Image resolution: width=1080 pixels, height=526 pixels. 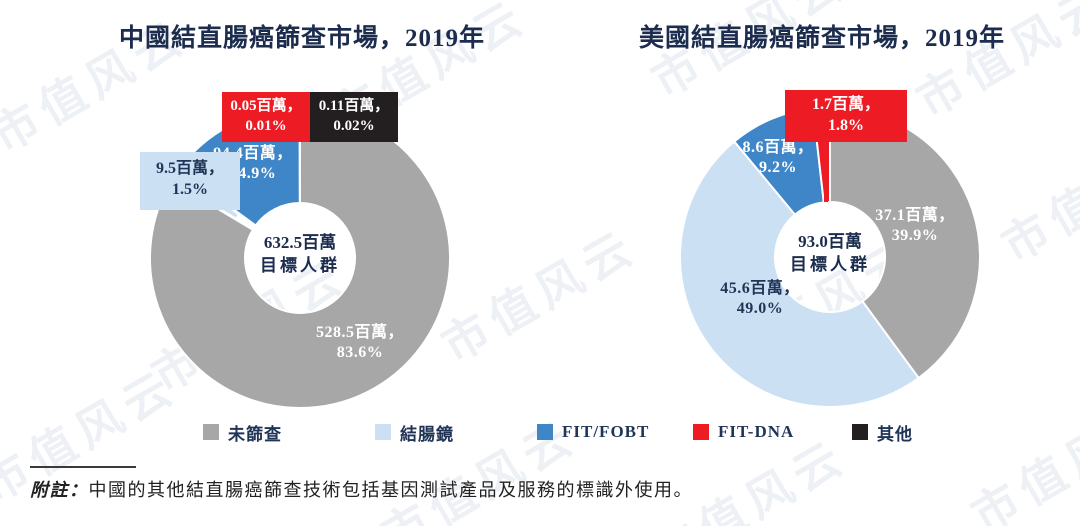 I want to click on us-fit-dna-callout: 1.7百萬， 1.8%, so click(x=846, y=116).